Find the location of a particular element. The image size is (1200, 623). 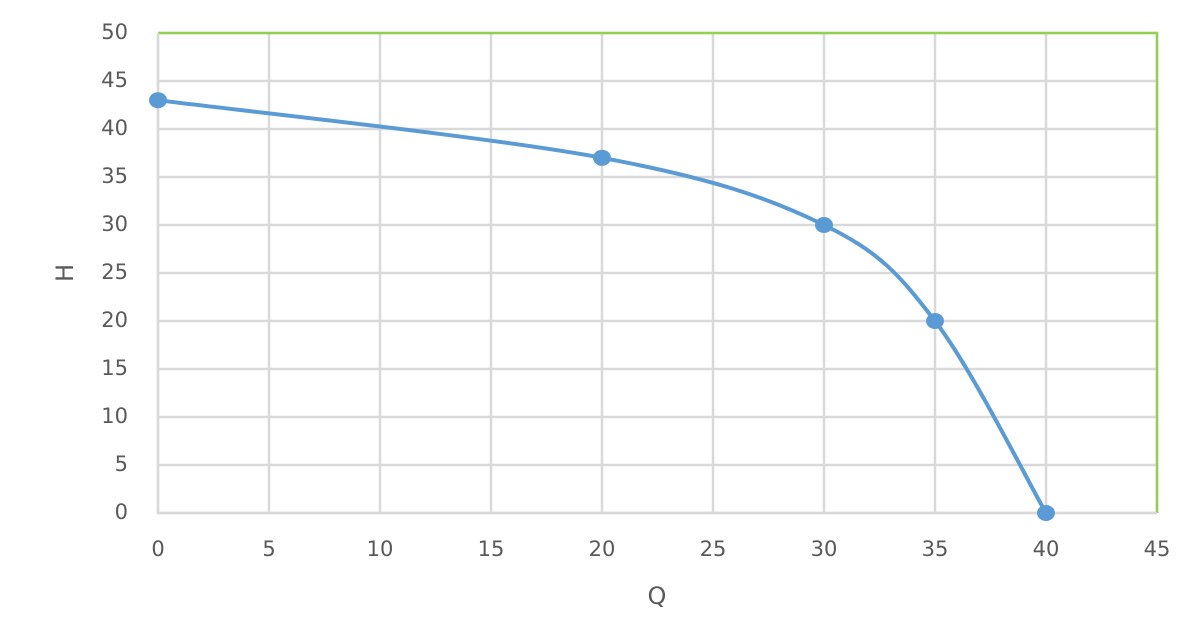

y-tick-label: 35 is located at coordinates (114, 176).